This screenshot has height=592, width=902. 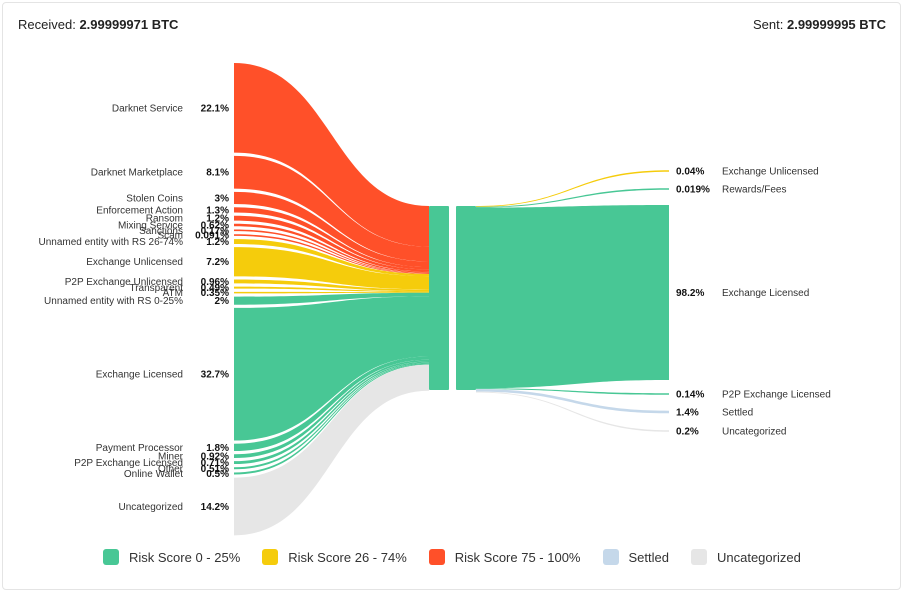 I want to click on inflow-value-label: 3%, so click(x=222, y=198).